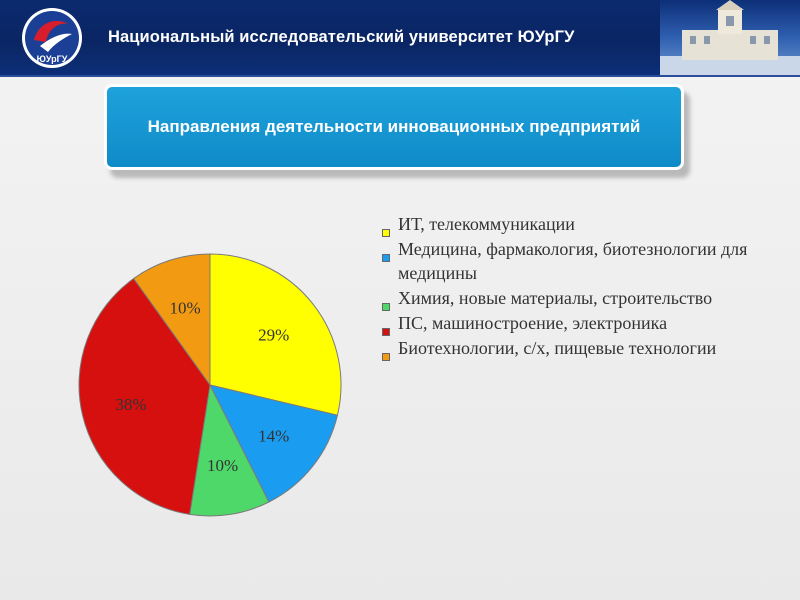  I want to click on slice-label-2: 14%, so click(273, 435).